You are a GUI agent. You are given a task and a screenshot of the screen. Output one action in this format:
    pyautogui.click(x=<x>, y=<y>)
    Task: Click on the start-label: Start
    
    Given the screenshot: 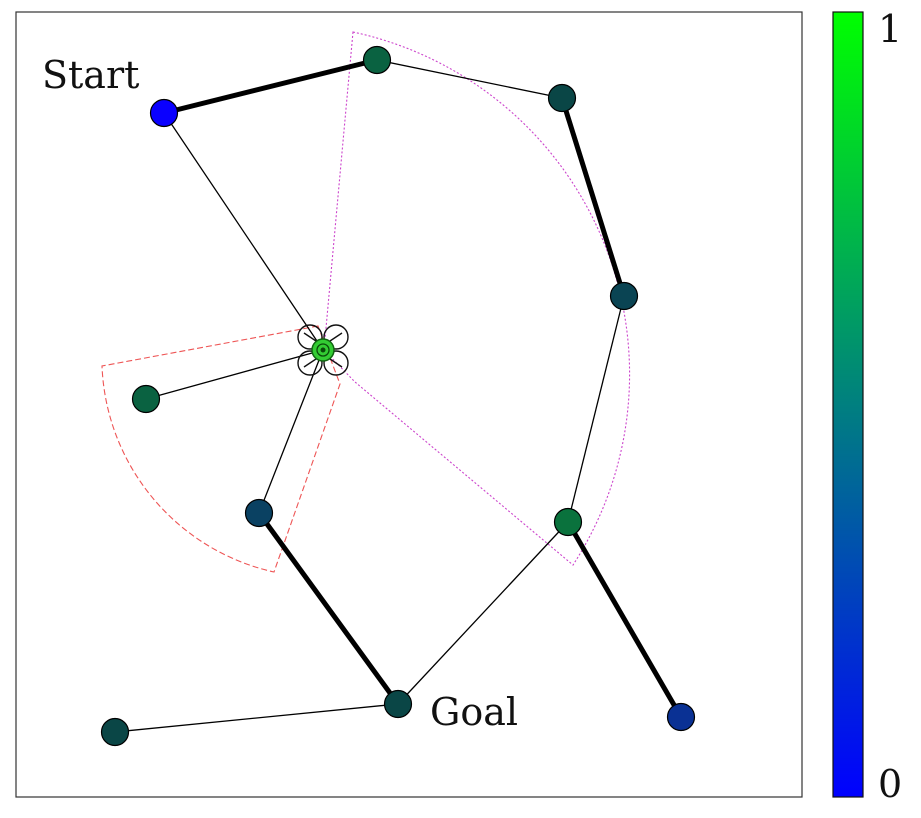 What is the action you would take?
    pyautogui.click(x=90, y=75)
    